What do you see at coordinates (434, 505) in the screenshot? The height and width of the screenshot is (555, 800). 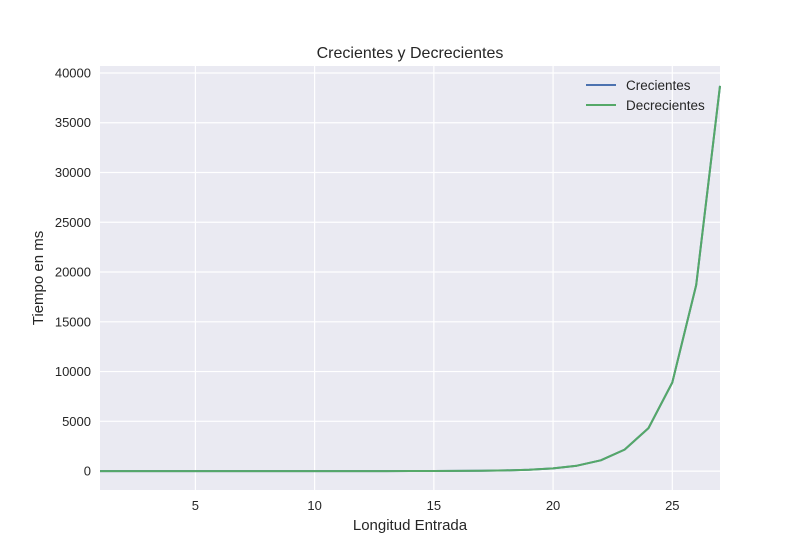 I see `x-tick-label: 15` at bounding box center [434, 505].